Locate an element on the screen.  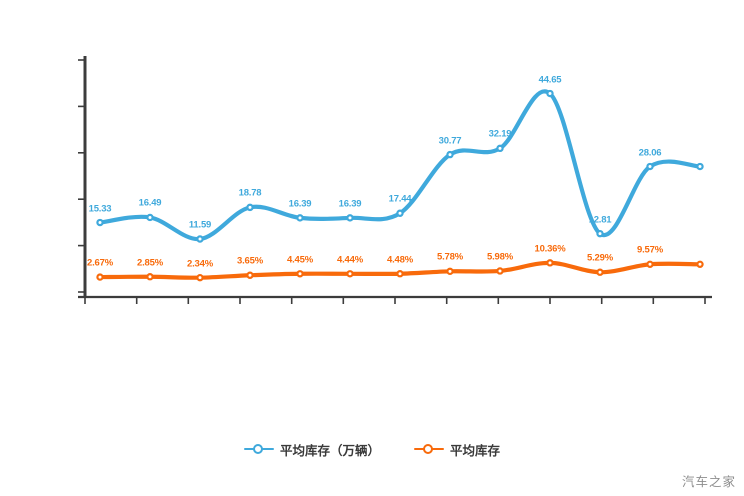
x-axis is located at coordinates (395, 299).